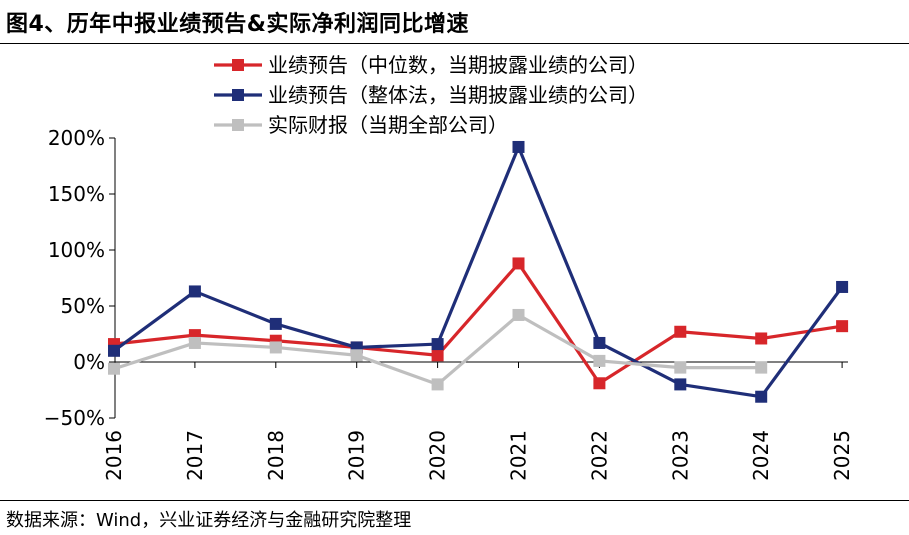 The height and width of the screenshot is (535, 909). What do you see at coordinates (209, 520) in the screenshot?
I see `source-note: 数据来源：Wind，兴业证券经济与金融研究院整理` at bounding box center [209, 520].